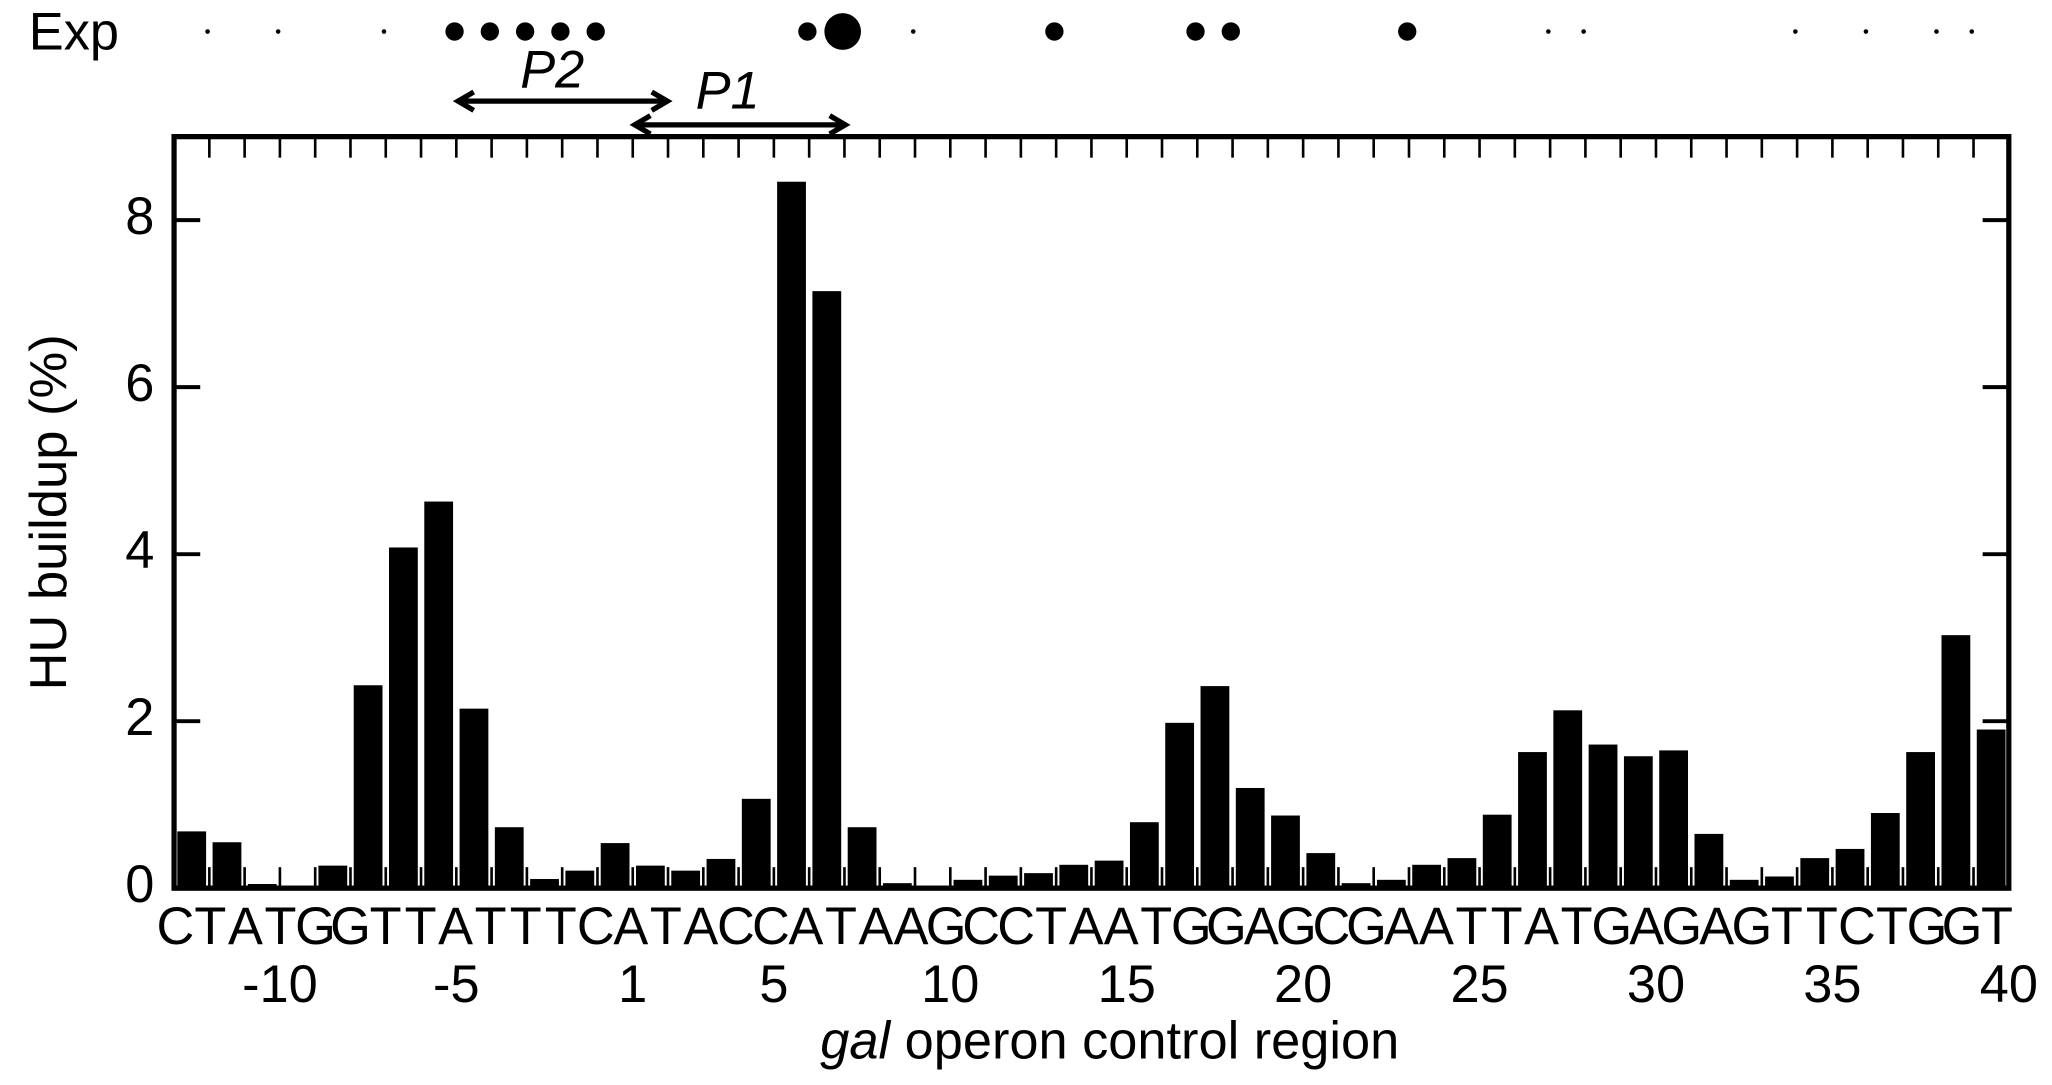  What do you see at coordinates (139, 217) in the screenshot?
I see `y-tick-label: 8` at bounding box center [139, 217].